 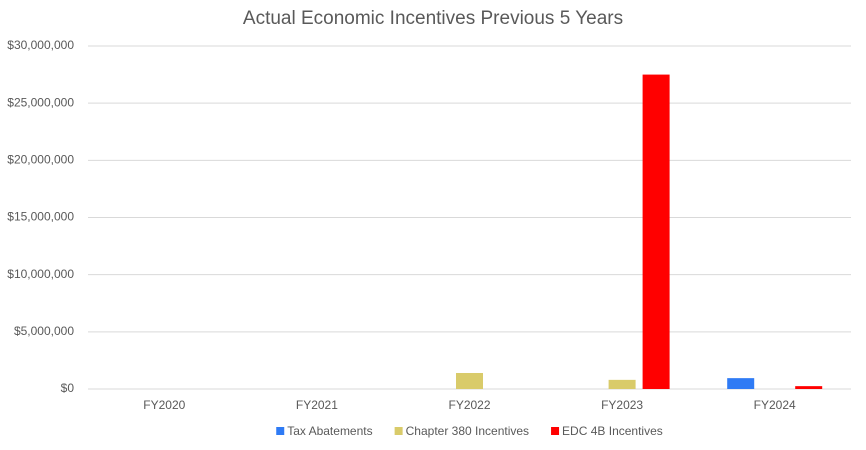 I want to click on y-tick-label: $10,000,000, so click(x=40, y=274).